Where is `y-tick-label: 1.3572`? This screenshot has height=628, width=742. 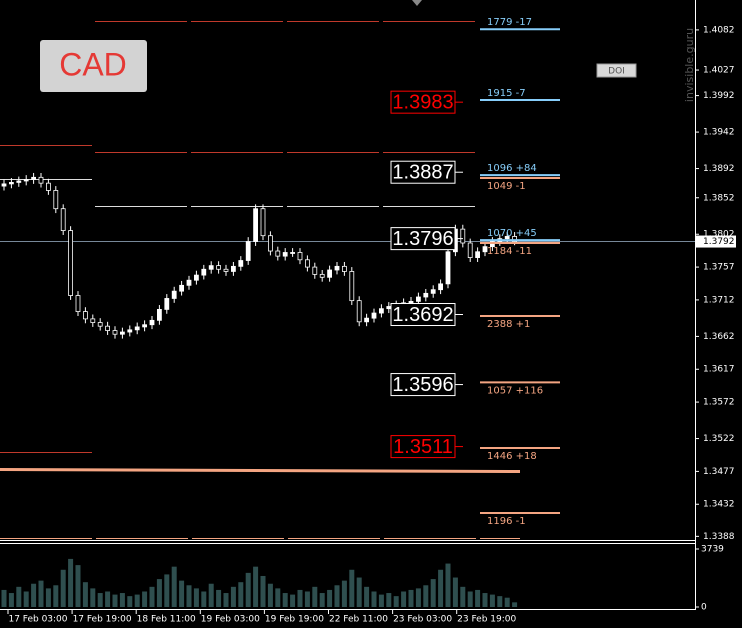 y-tick-label: 1.3572 is located at coordinates (719, 403).